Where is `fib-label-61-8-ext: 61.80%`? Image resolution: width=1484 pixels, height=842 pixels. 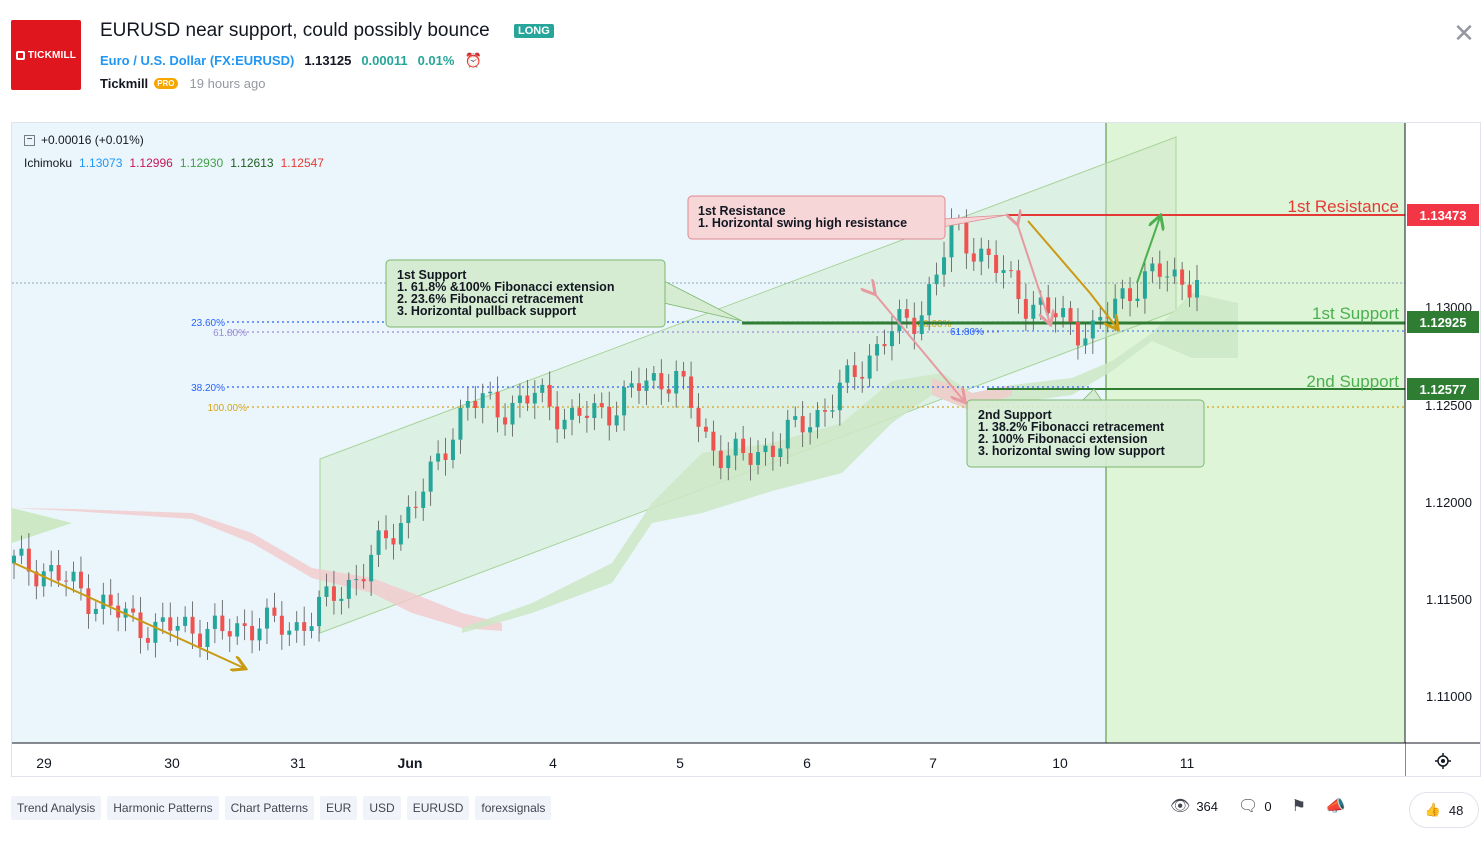
fib-label-61-8-ext: 61.80% is located at coordinates (967, 332).